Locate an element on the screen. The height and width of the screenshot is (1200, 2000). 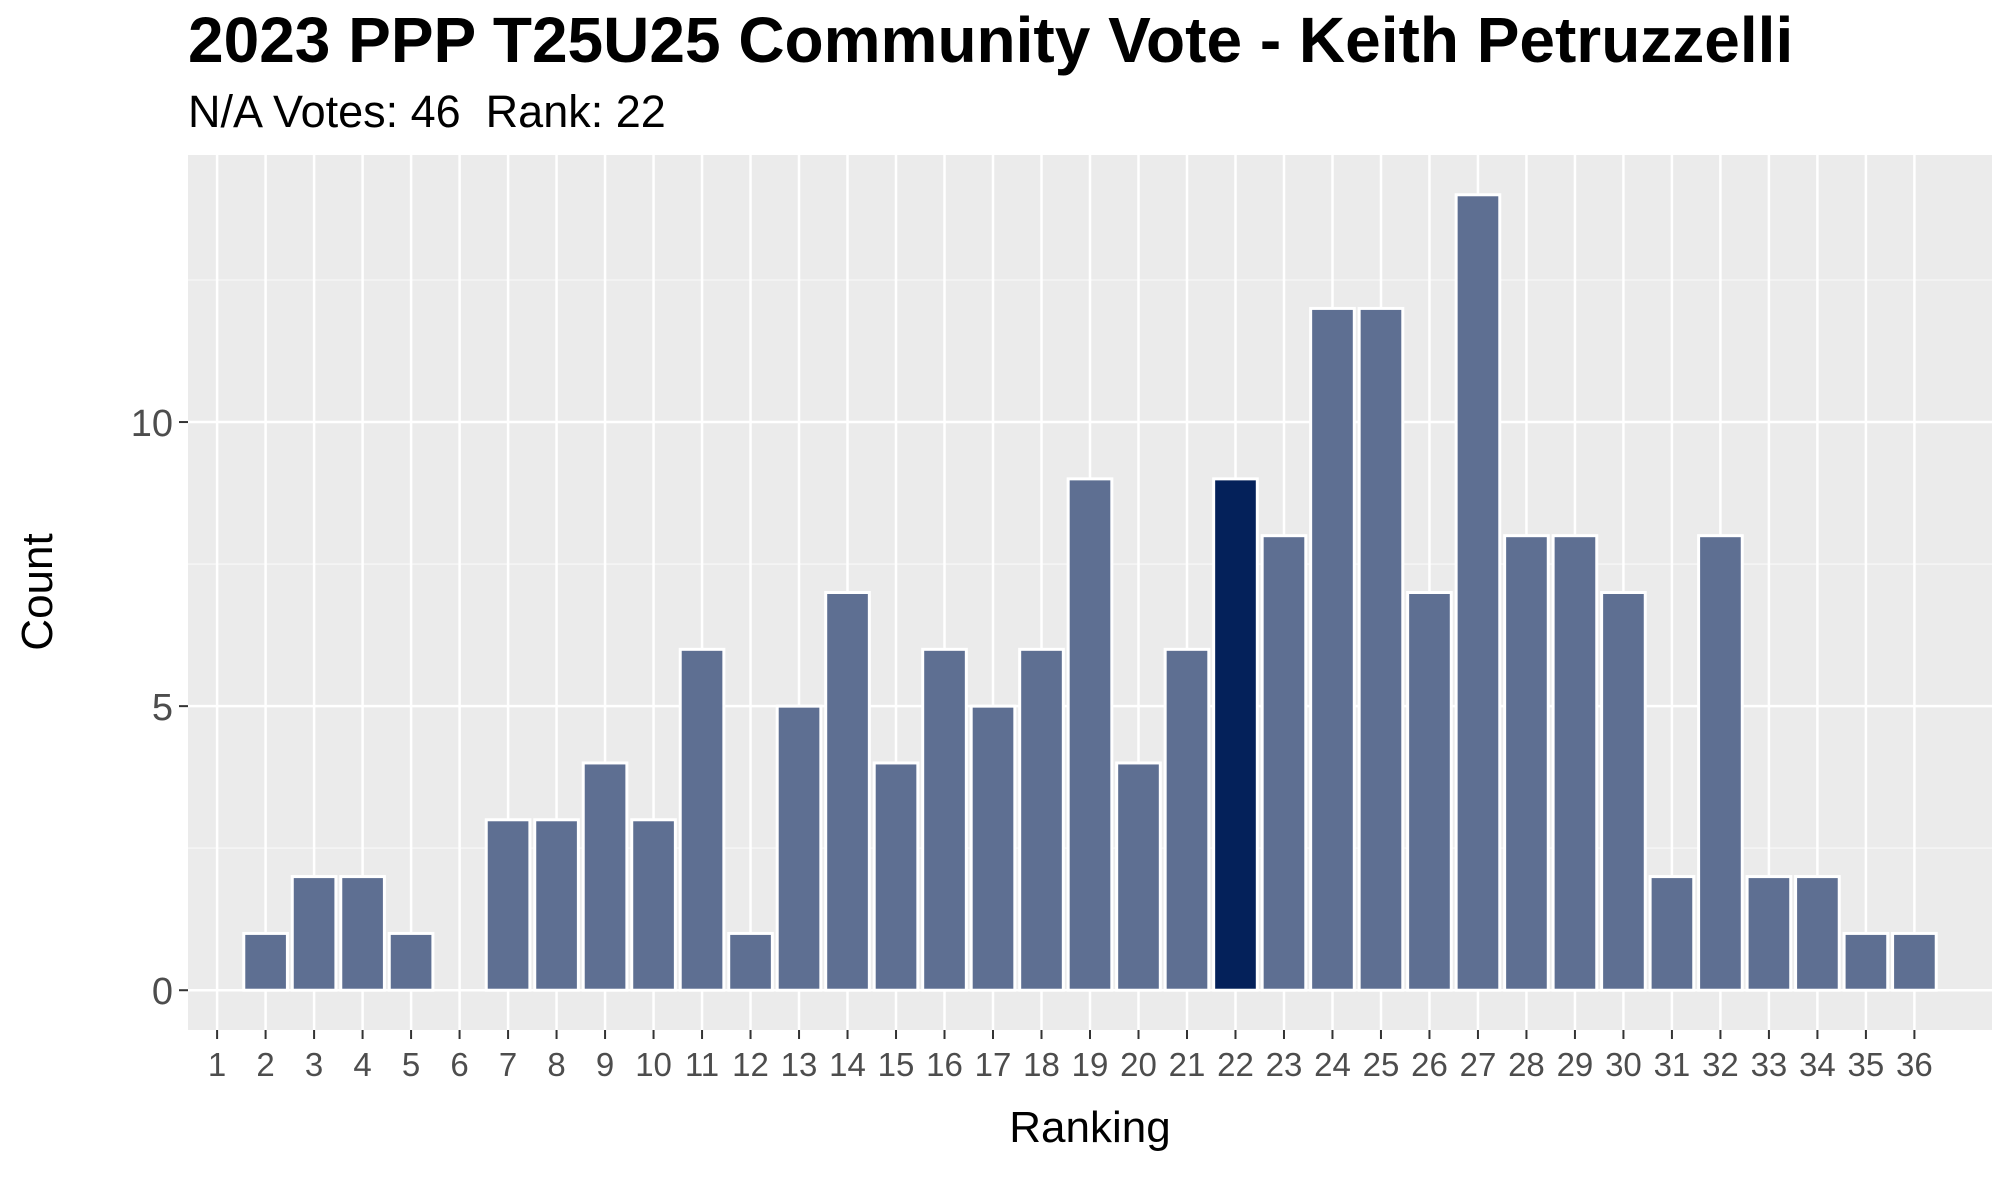
y-tick-label: 10 is located at coordinates (152, 424).